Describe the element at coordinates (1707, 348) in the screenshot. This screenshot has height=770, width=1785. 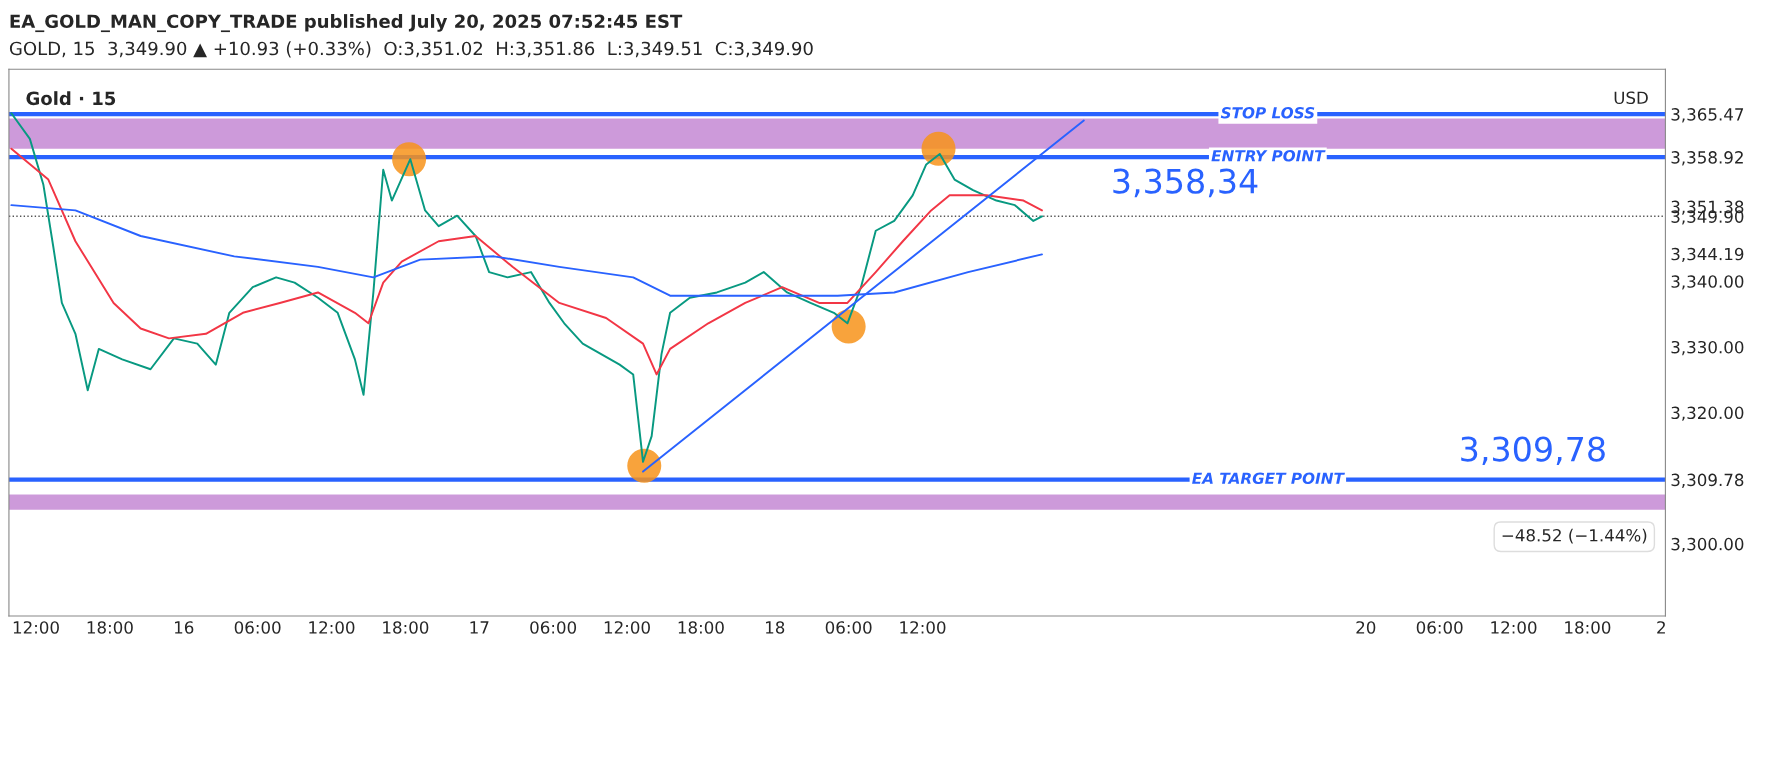
I see `y-tick-label: 3,330.00` at that location.